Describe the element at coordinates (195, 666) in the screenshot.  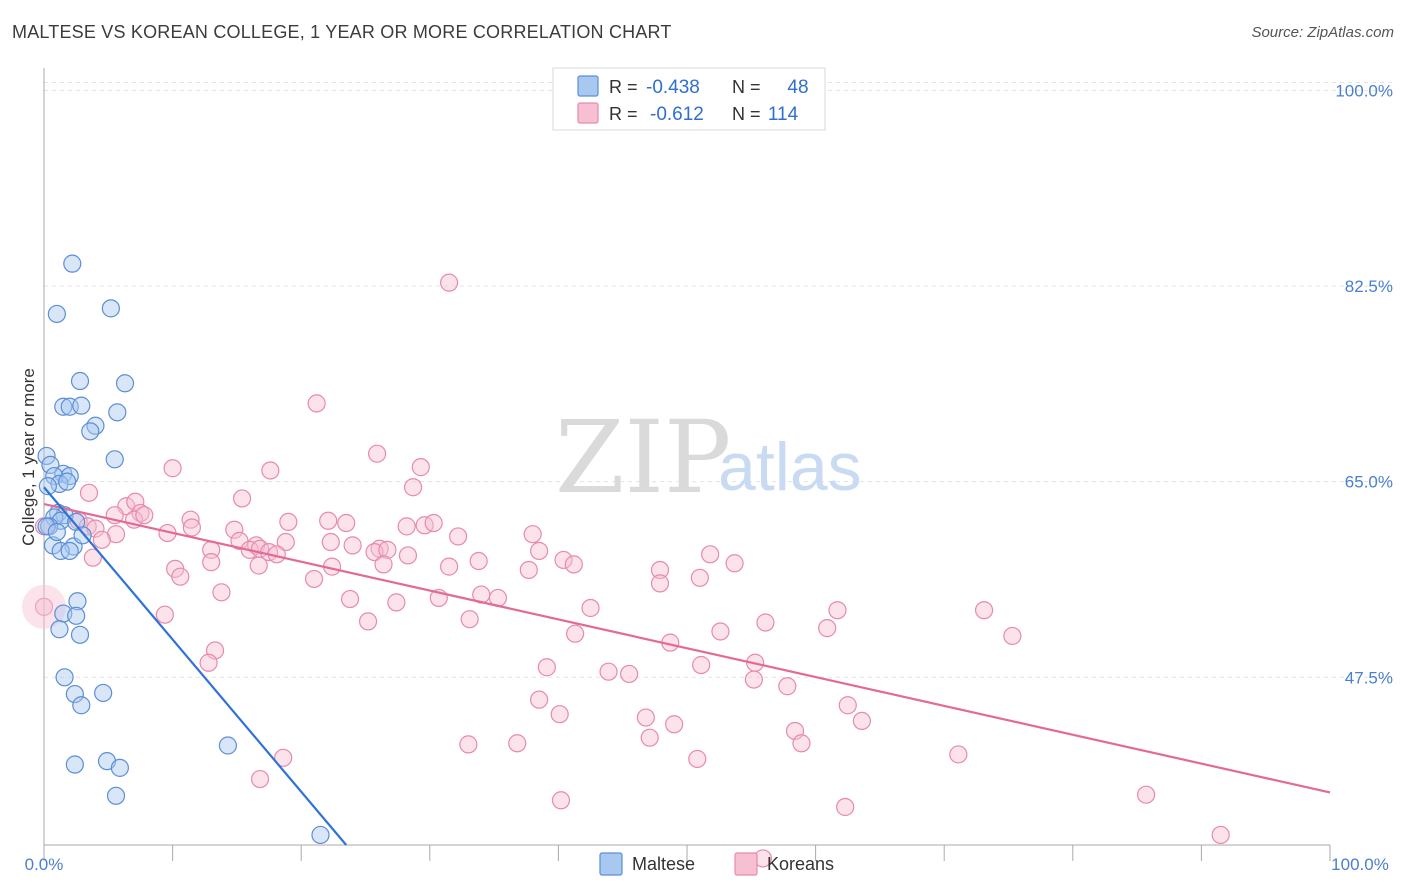
I see `maltese-trend-line` at that location.